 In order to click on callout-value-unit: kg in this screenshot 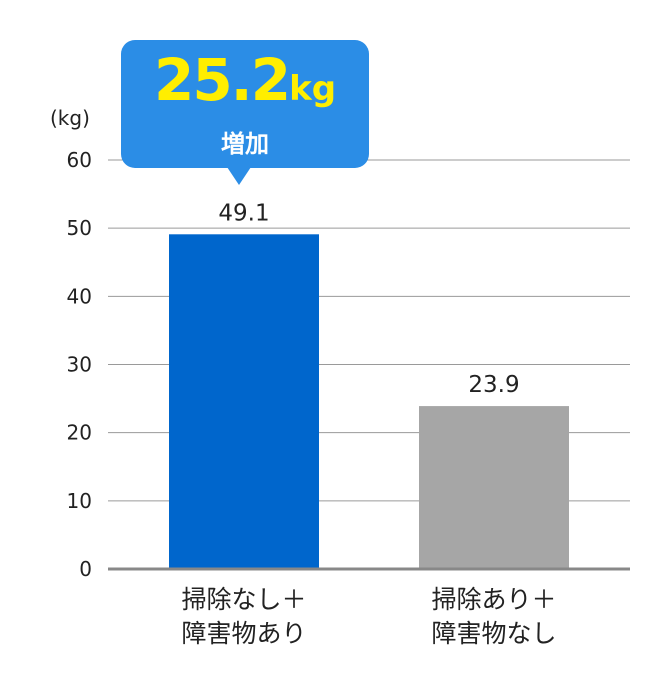, I will do `click(313, 89)`.